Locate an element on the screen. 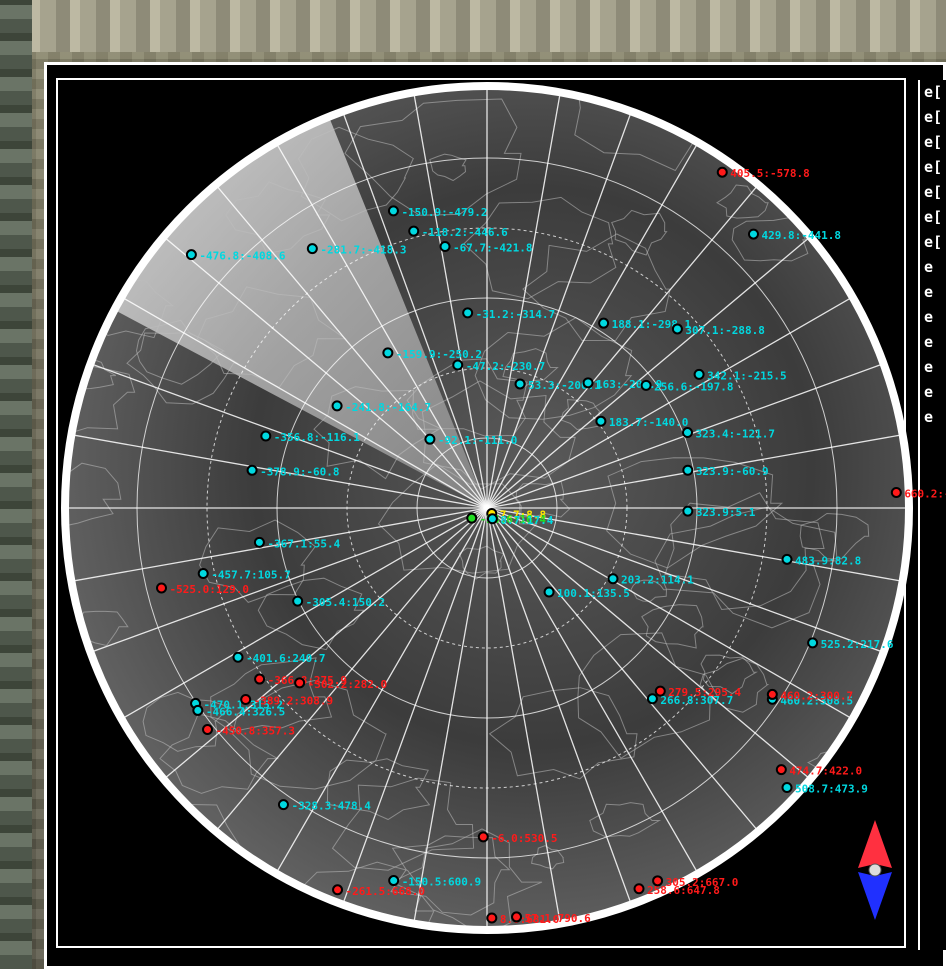 The image size is (946, 969). radar-marker-hostile: -450.8:357.3 is located at coordinates (248, 731).